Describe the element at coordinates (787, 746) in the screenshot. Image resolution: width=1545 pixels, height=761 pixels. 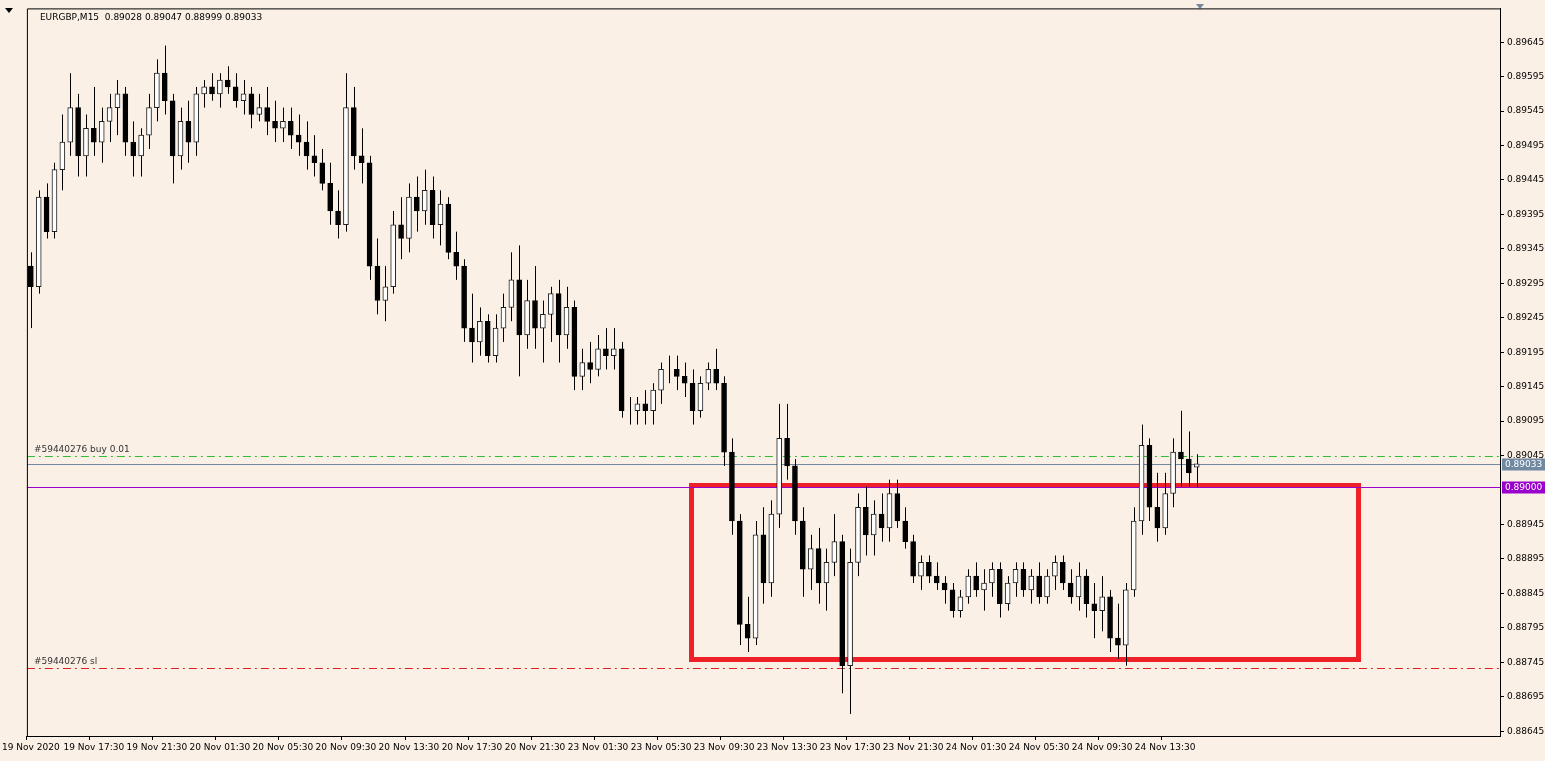
I see `x-tick-label: 23 Nov 13:30` at that location.